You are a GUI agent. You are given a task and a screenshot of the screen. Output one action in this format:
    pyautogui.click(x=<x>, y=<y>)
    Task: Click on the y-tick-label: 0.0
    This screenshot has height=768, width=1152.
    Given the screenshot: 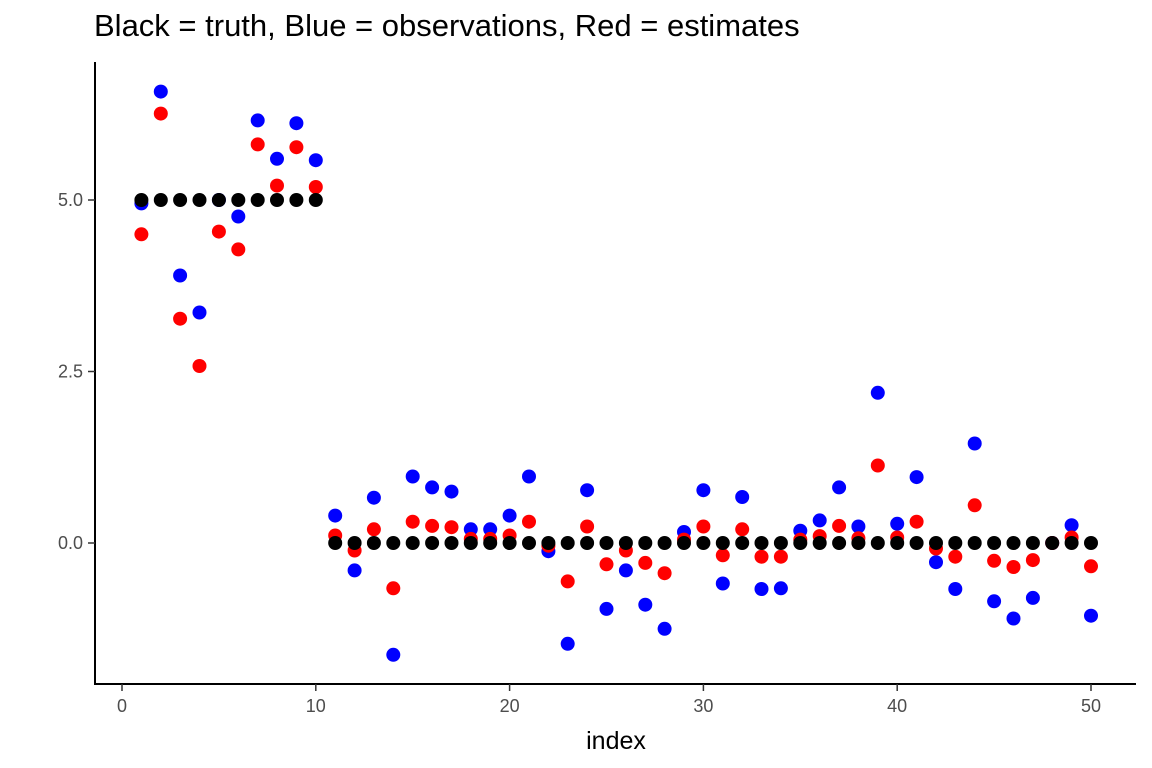 What is the action you would take?
    pyautogui.click(x=70, y=543)
    